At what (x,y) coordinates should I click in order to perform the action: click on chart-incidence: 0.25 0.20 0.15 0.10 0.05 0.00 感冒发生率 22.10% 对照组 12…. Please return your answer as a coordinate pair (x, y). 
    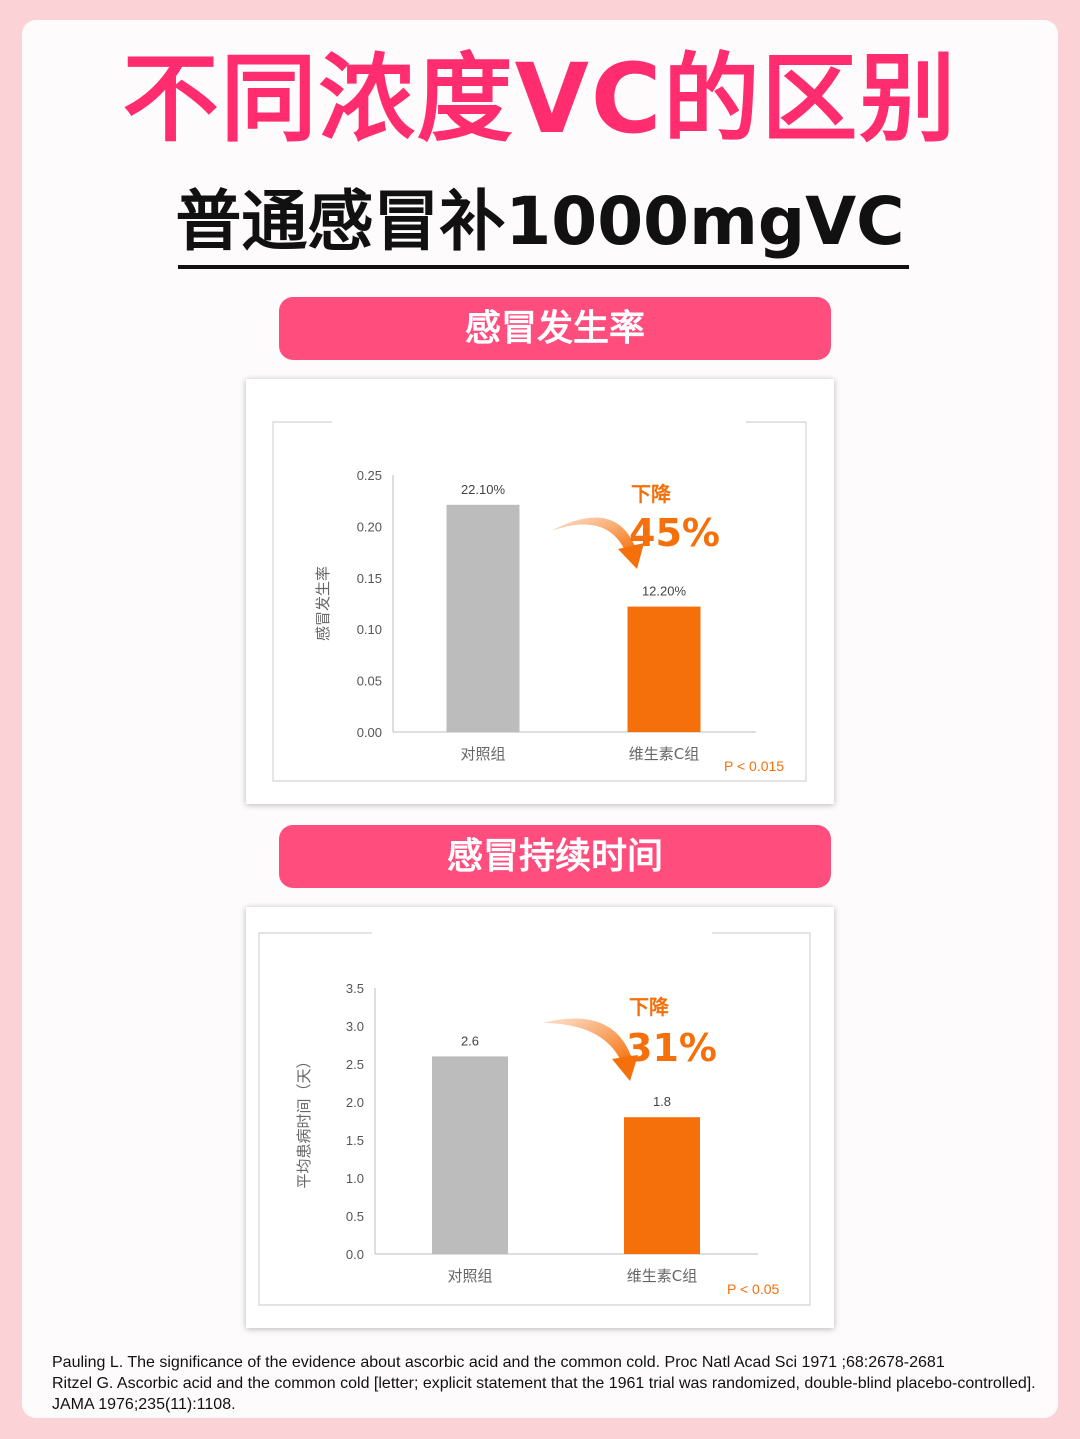
    Looking at the image, I should click on (539, 601).